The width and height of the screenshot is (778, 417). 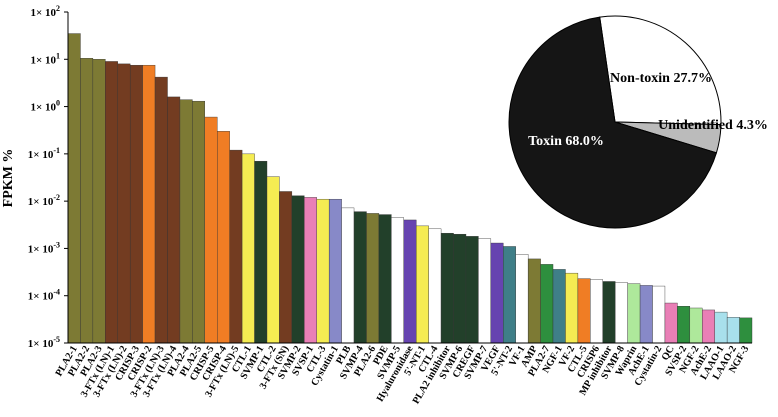 I want to click on pie-label-toxin: Toxin 68.0%, so click(x=566, y=141).